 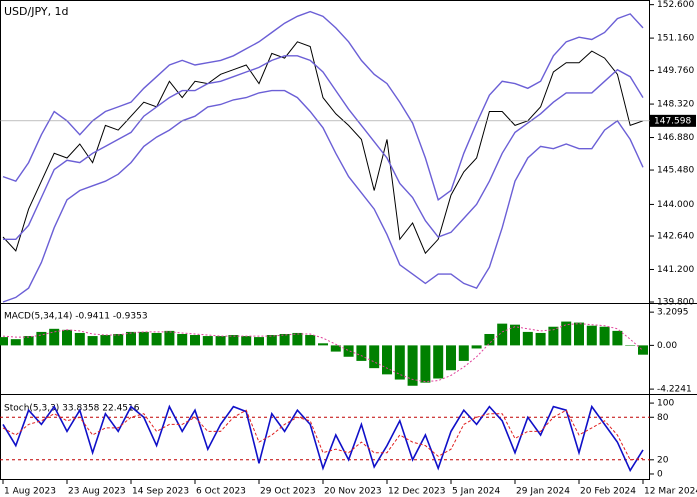 I want to click on y-tick-label: 0, so click(x=660, y=474).